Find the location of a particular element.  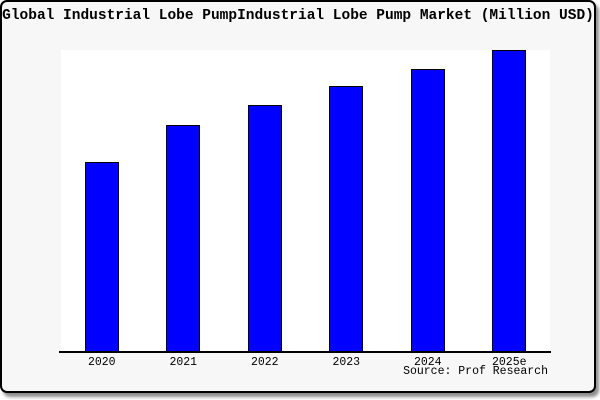

bar-2024 is located at coordinates (427, 209).